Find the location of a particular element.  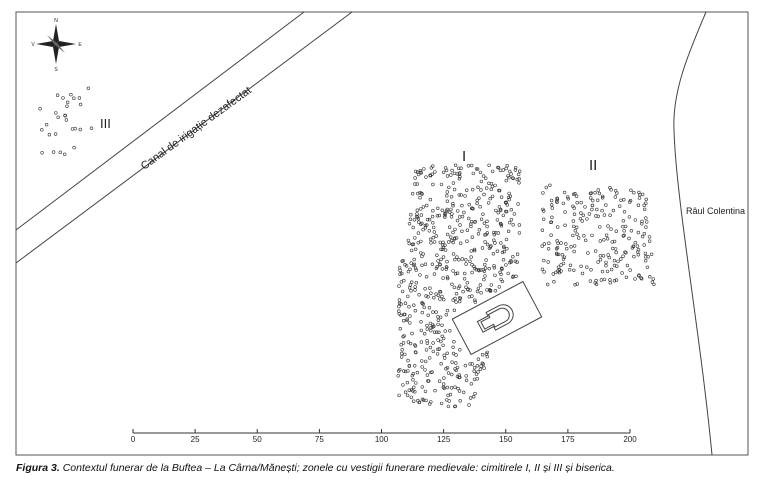

river-bank is located at coordinates (693, 233).